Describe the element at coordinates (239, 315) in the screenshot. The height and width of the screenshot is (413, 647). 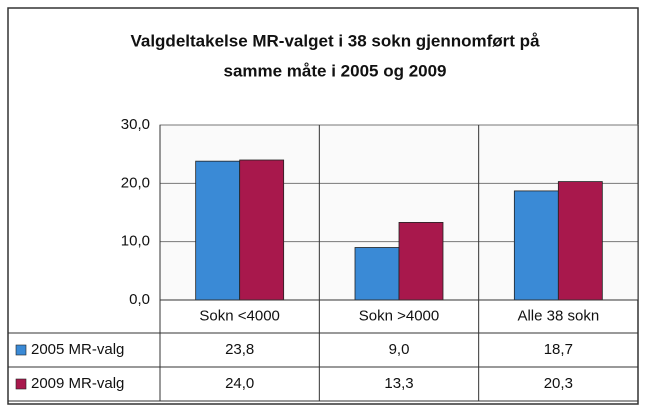
I see `x-tick-label: Sokn <4000` at that location.